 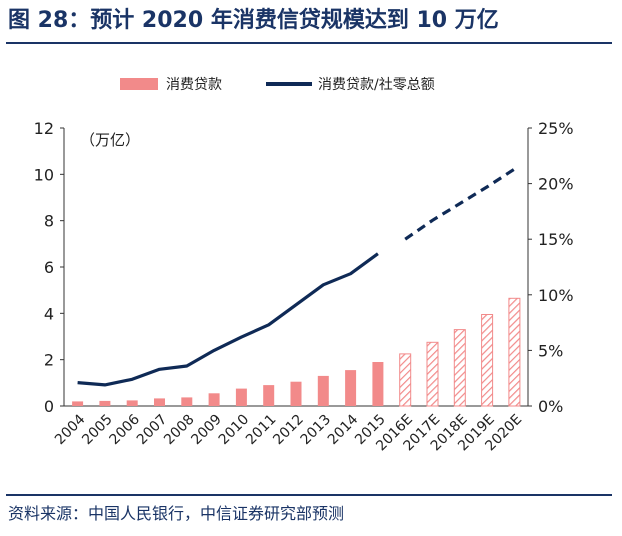 I want to click on x-tick-label: 2006, so click(x=125, y=429).